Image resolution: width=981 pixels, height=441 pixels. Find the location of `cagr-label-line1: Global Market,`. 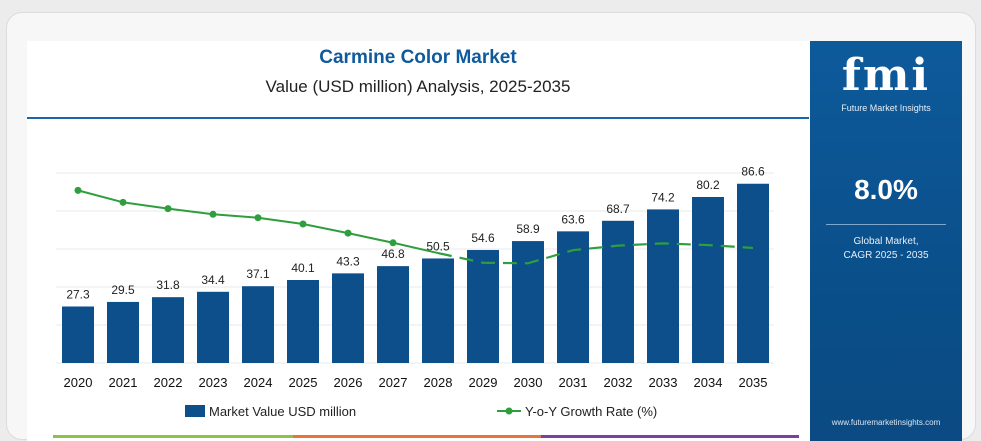

cagr-label-line1: Global Market, is located at coordinates (886, 241).